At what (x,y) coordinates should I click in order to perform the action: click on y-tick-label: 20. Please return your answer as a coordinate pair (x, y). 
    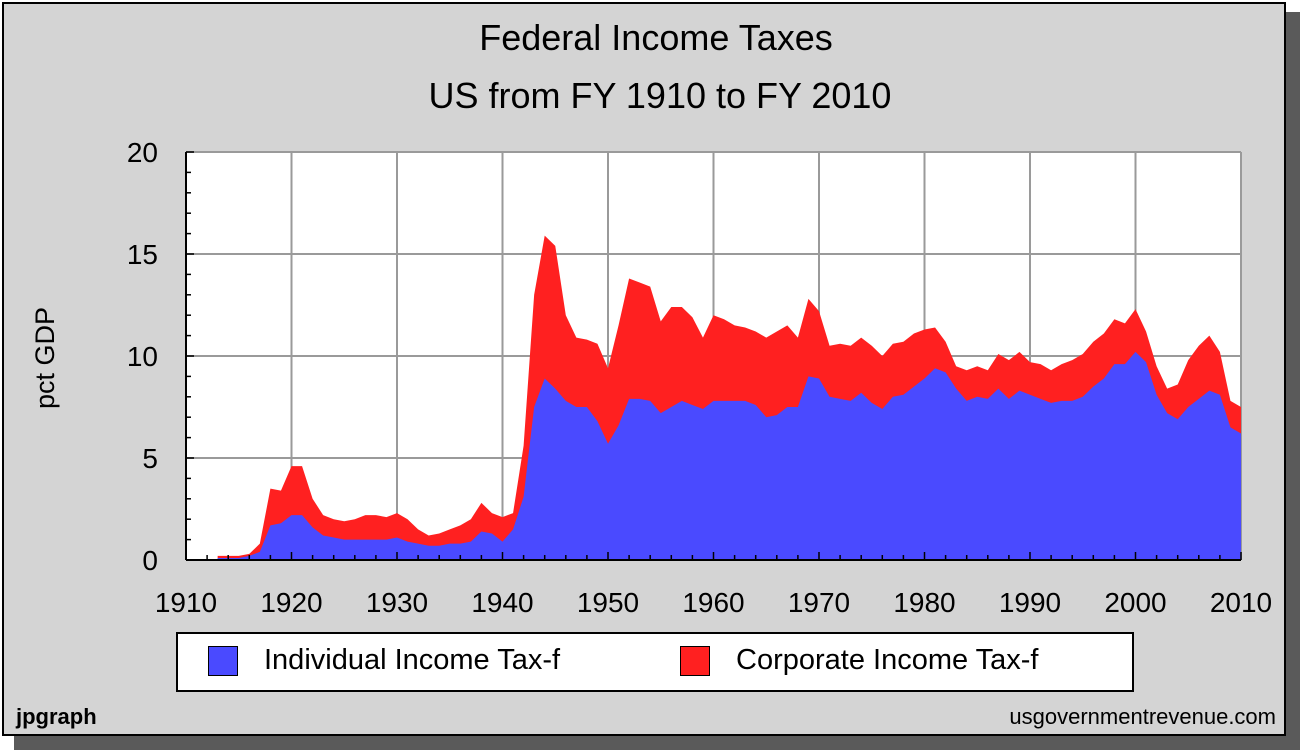
    Looking at the image, I should click on (142, 152).